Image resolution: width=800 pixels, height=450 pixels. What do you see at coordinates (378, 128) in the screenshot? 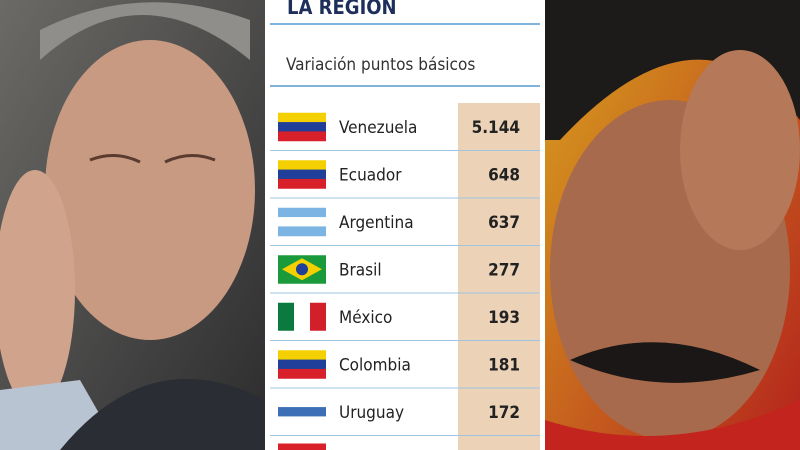
I see `country-name: Venezuela` at bounding box center [378, 128].